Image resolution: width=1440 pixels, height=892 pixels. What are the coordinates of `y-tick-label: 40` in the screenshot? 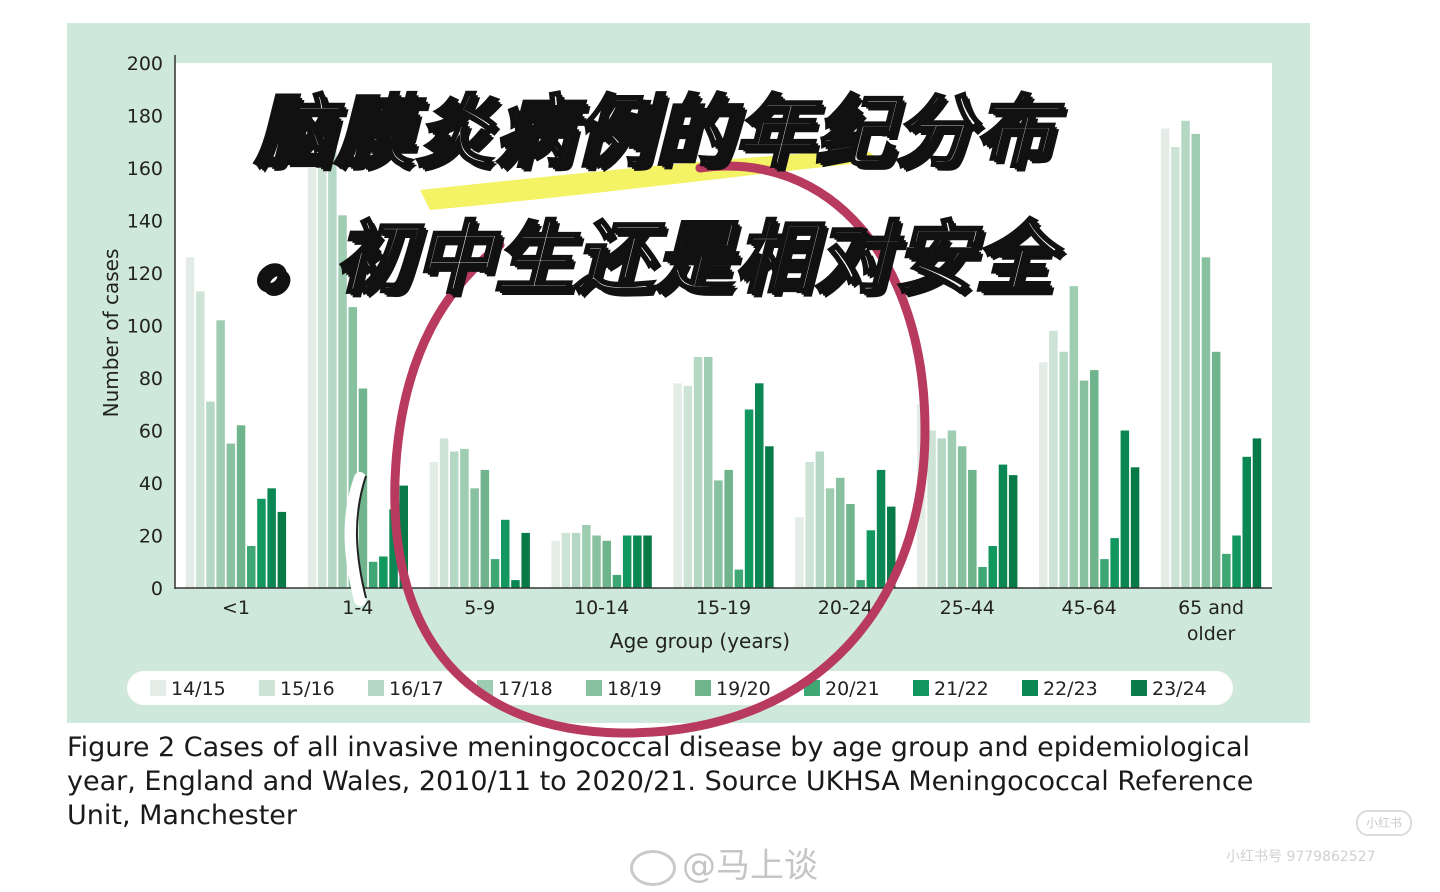 It's located at (151, 484).